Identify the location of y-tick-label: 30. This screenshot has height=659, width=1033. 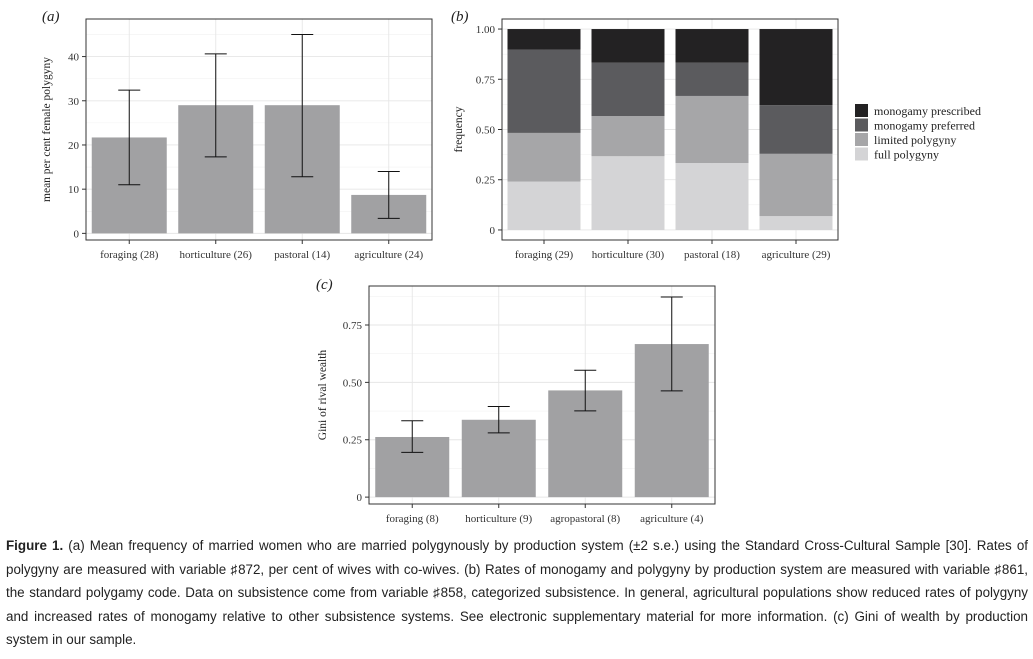
(74, 102).